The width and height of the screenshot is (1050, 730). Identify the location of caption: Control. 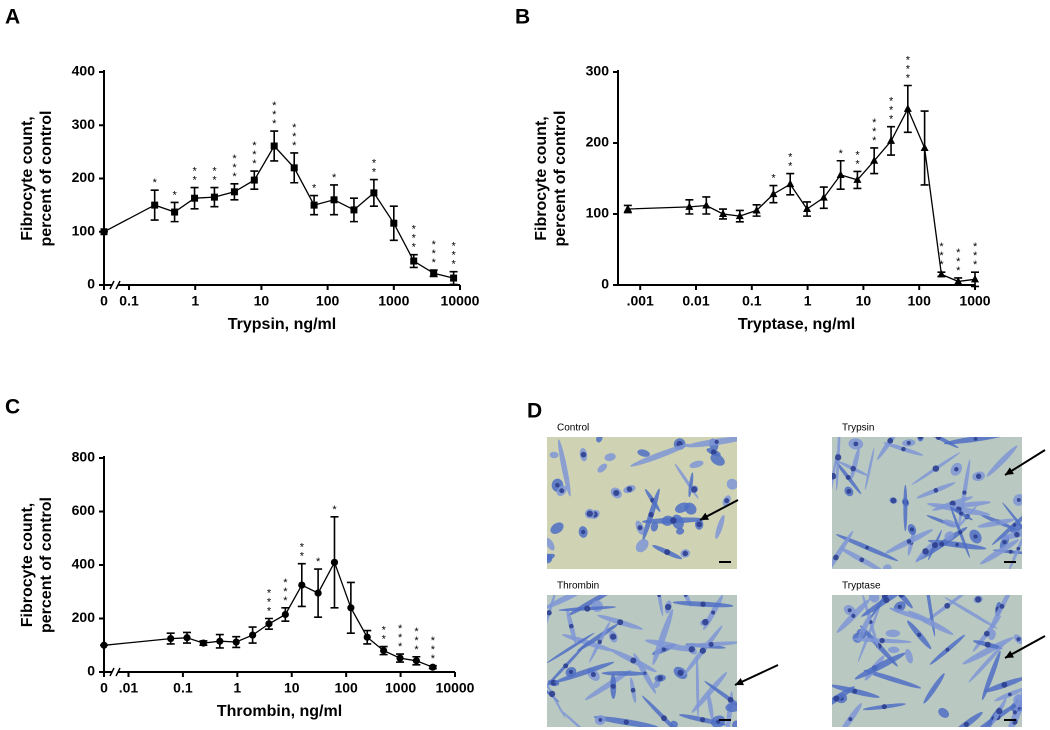
(573, 428).